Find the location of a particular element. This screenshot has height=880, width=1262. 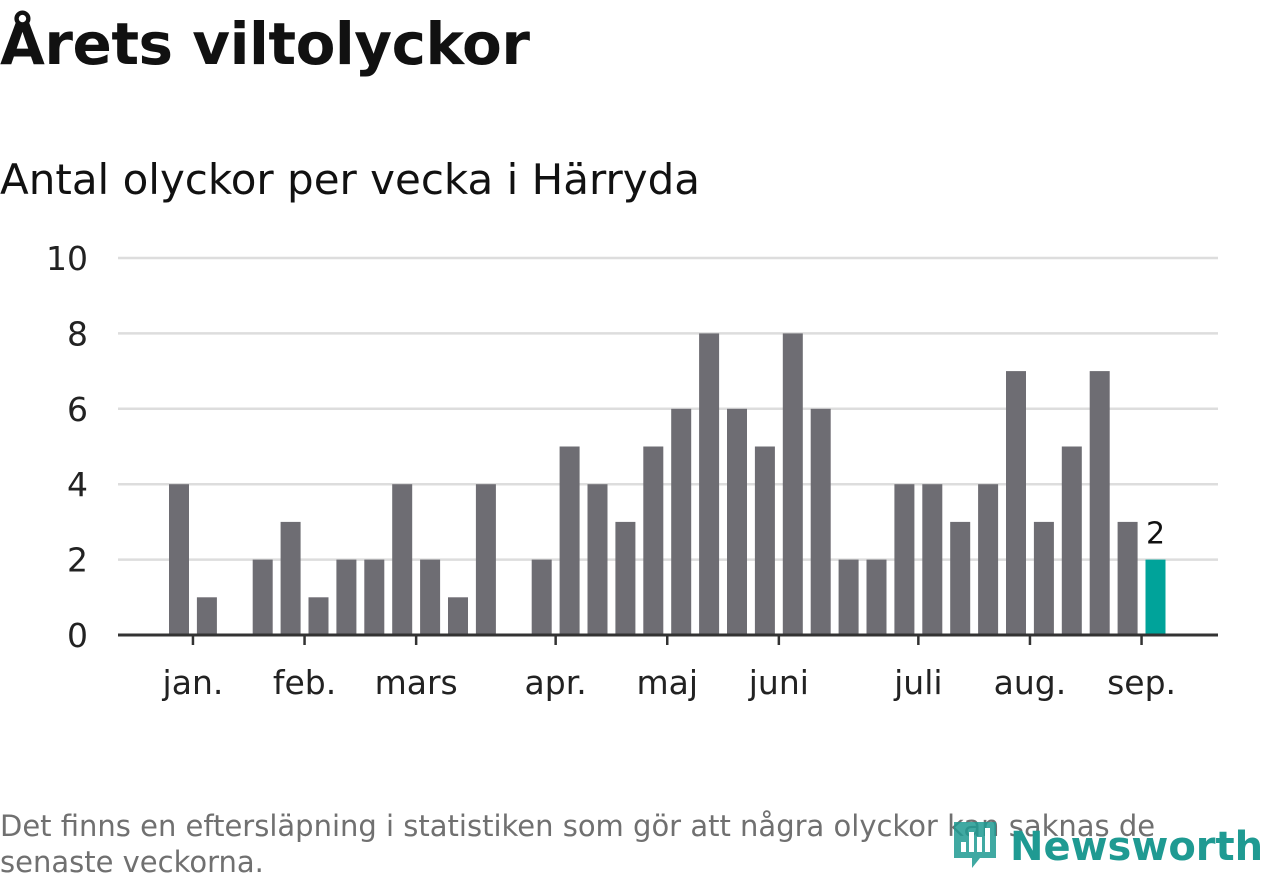

x-tick-label: sep. is located at coordinates (1141, 682).